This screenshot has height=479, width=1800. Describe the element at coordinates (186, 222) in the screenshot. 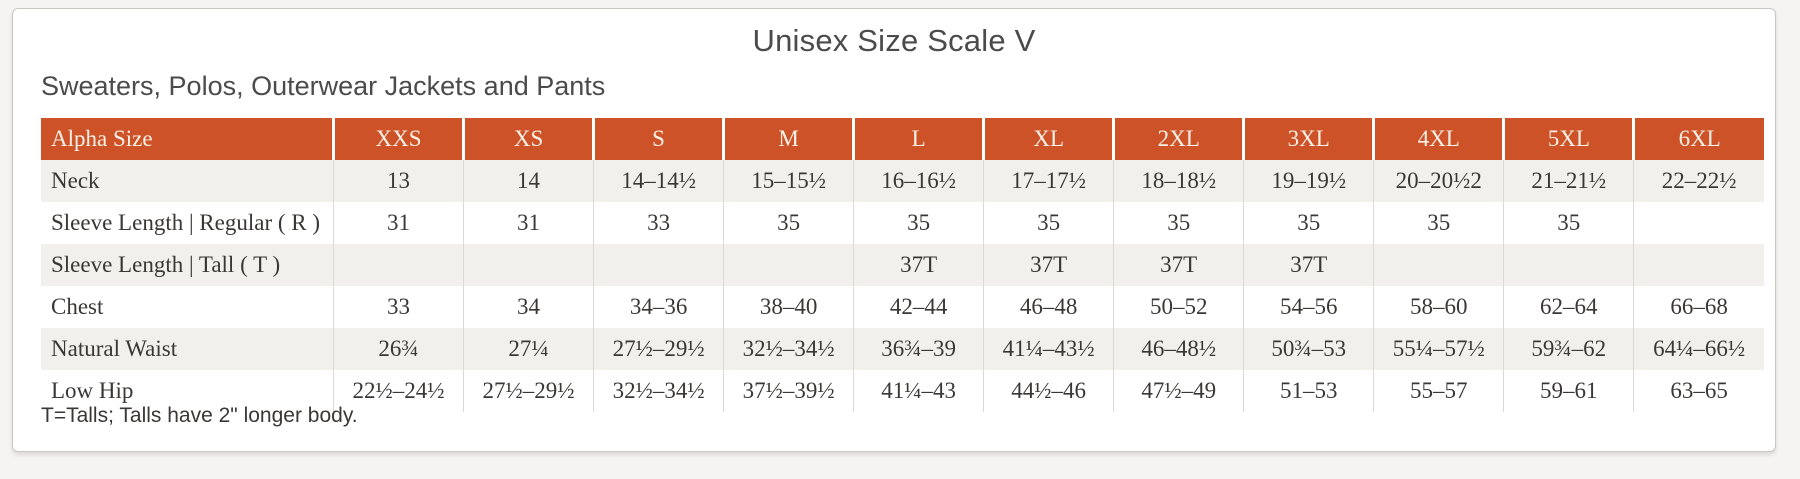

I see `row-label: Sleeve Length | Regular ( R )` at that location.